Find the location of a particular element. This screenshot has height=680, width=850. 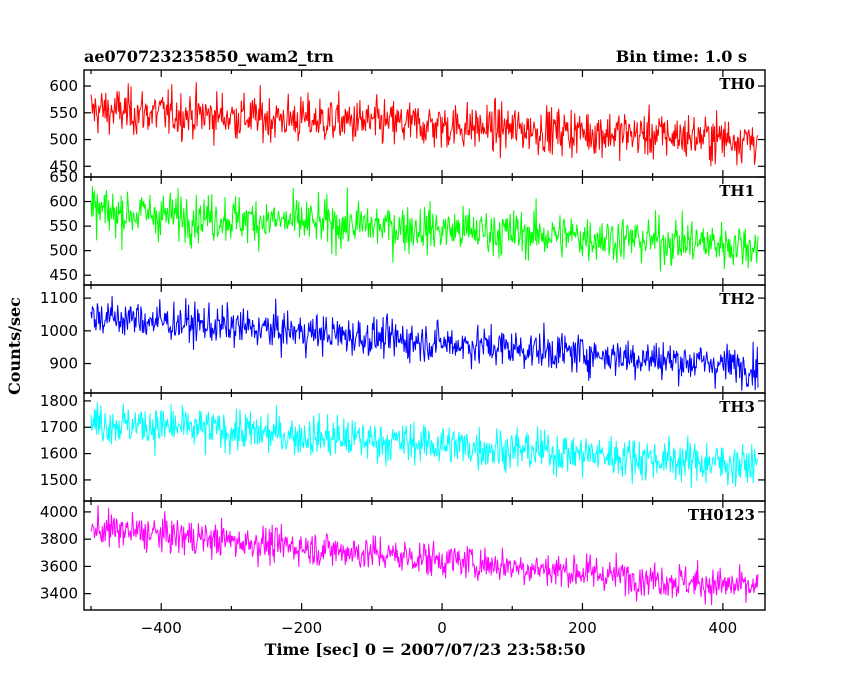

panel-th0: 450 500 550 600 TH0 is located at coordinates (407, 123).